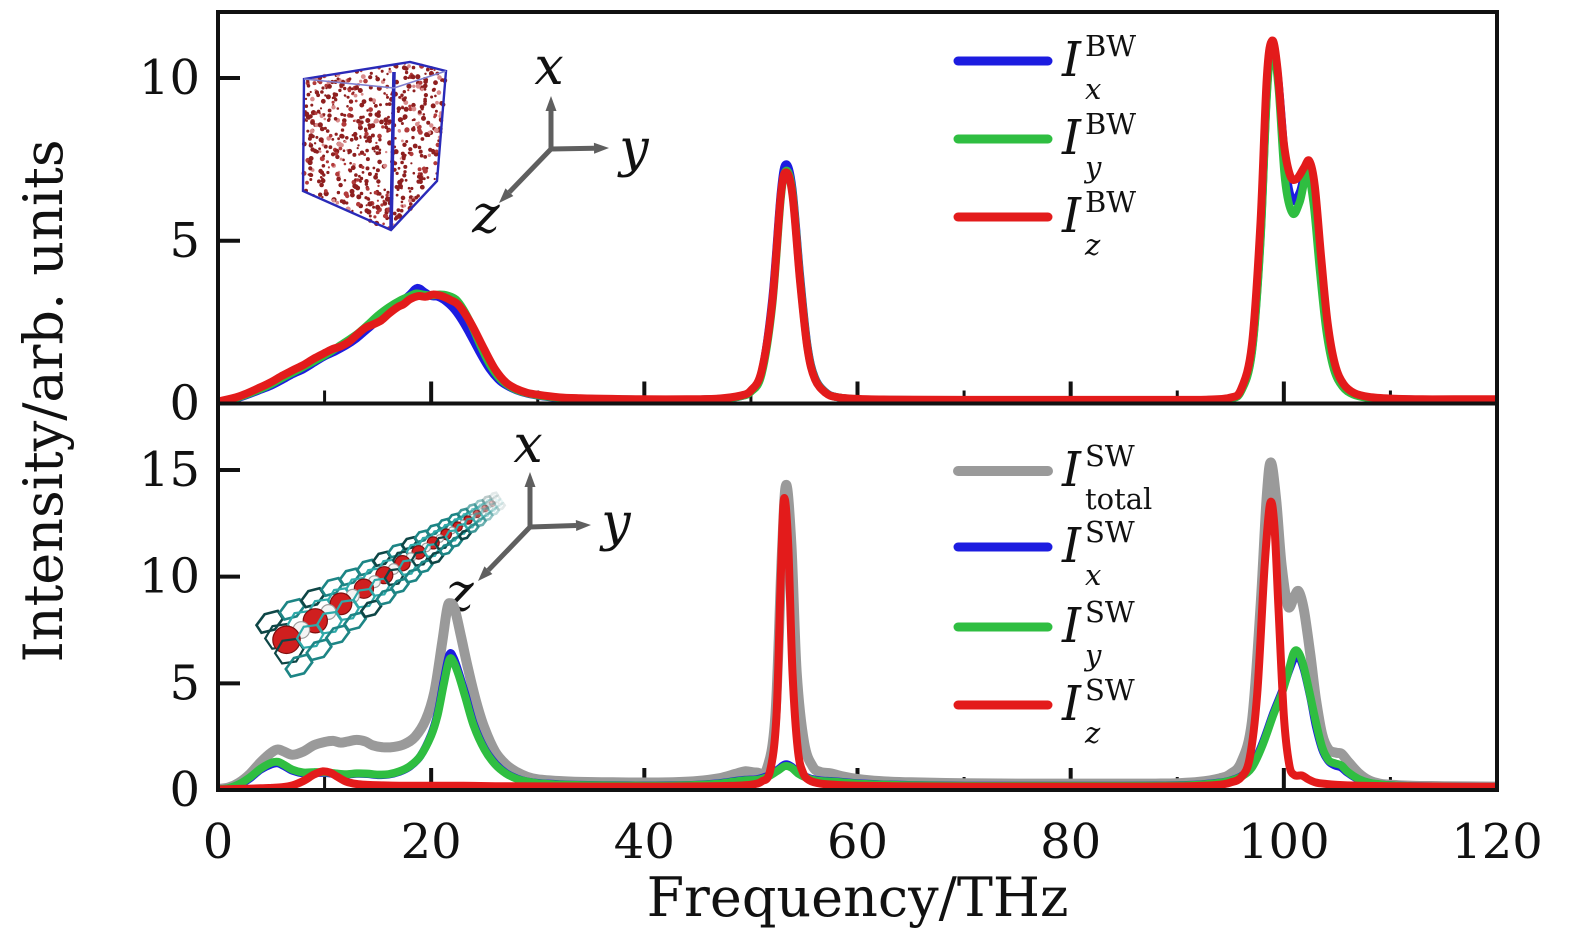 The width and height of the screenshot is (1575, 945). I want to click on legend-superscript-I_y_BW: BW, so click(1110, 124).